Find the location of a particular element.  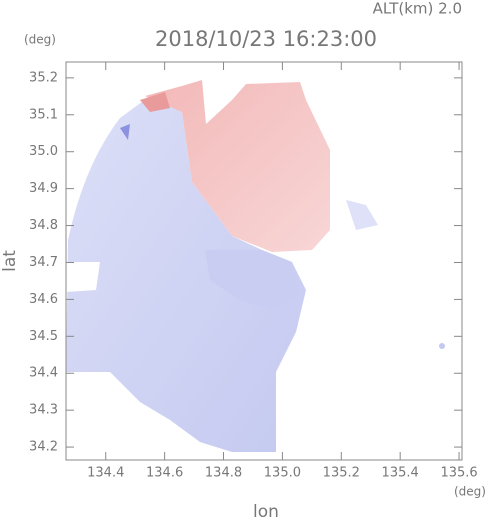

y-label: lat is located at coordinates (10, 261).